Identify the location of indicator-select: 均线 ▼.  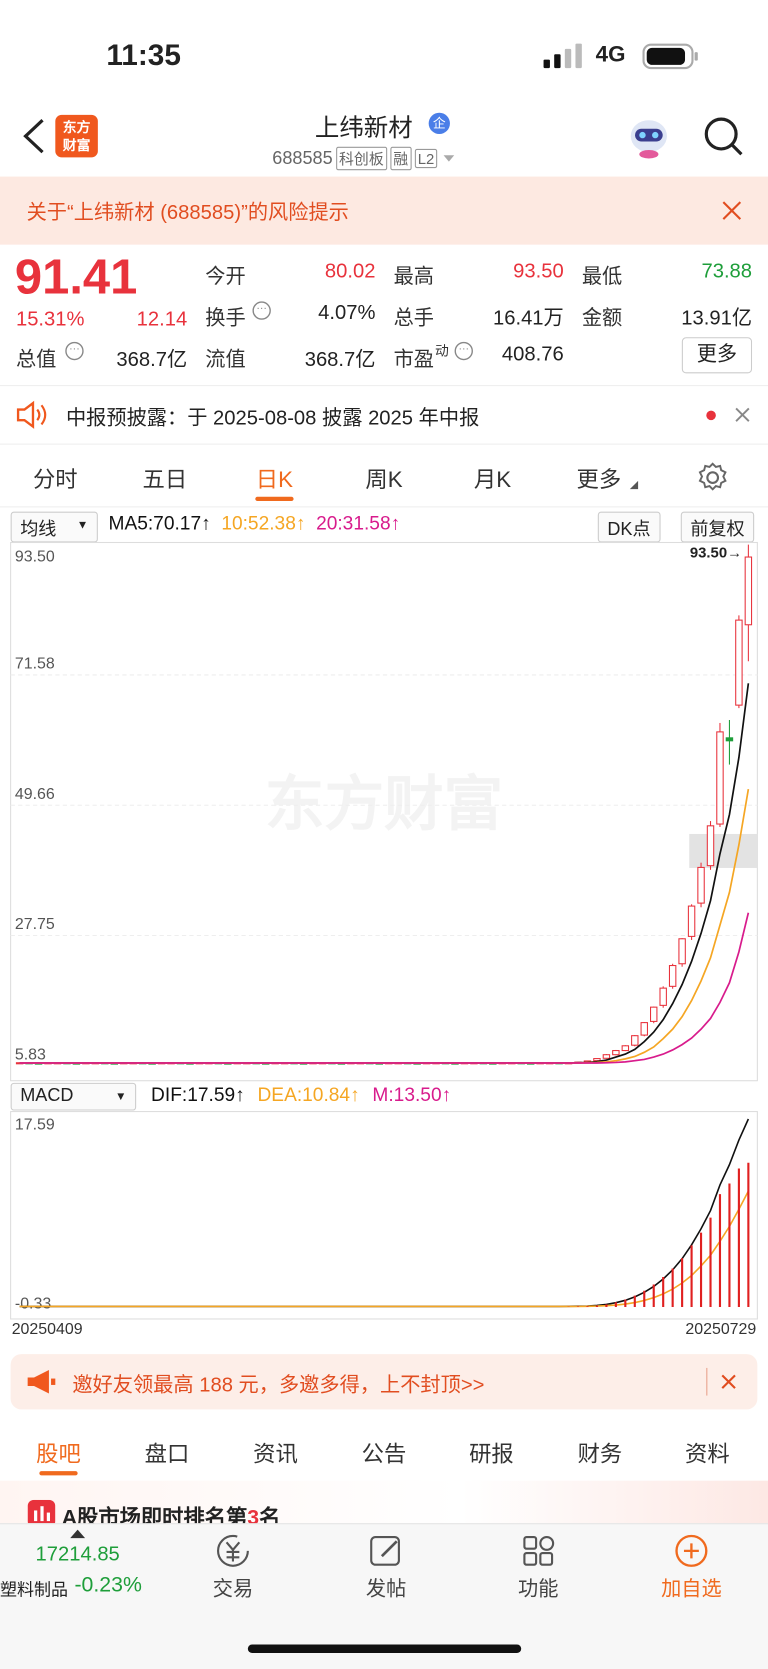
(54, 527).